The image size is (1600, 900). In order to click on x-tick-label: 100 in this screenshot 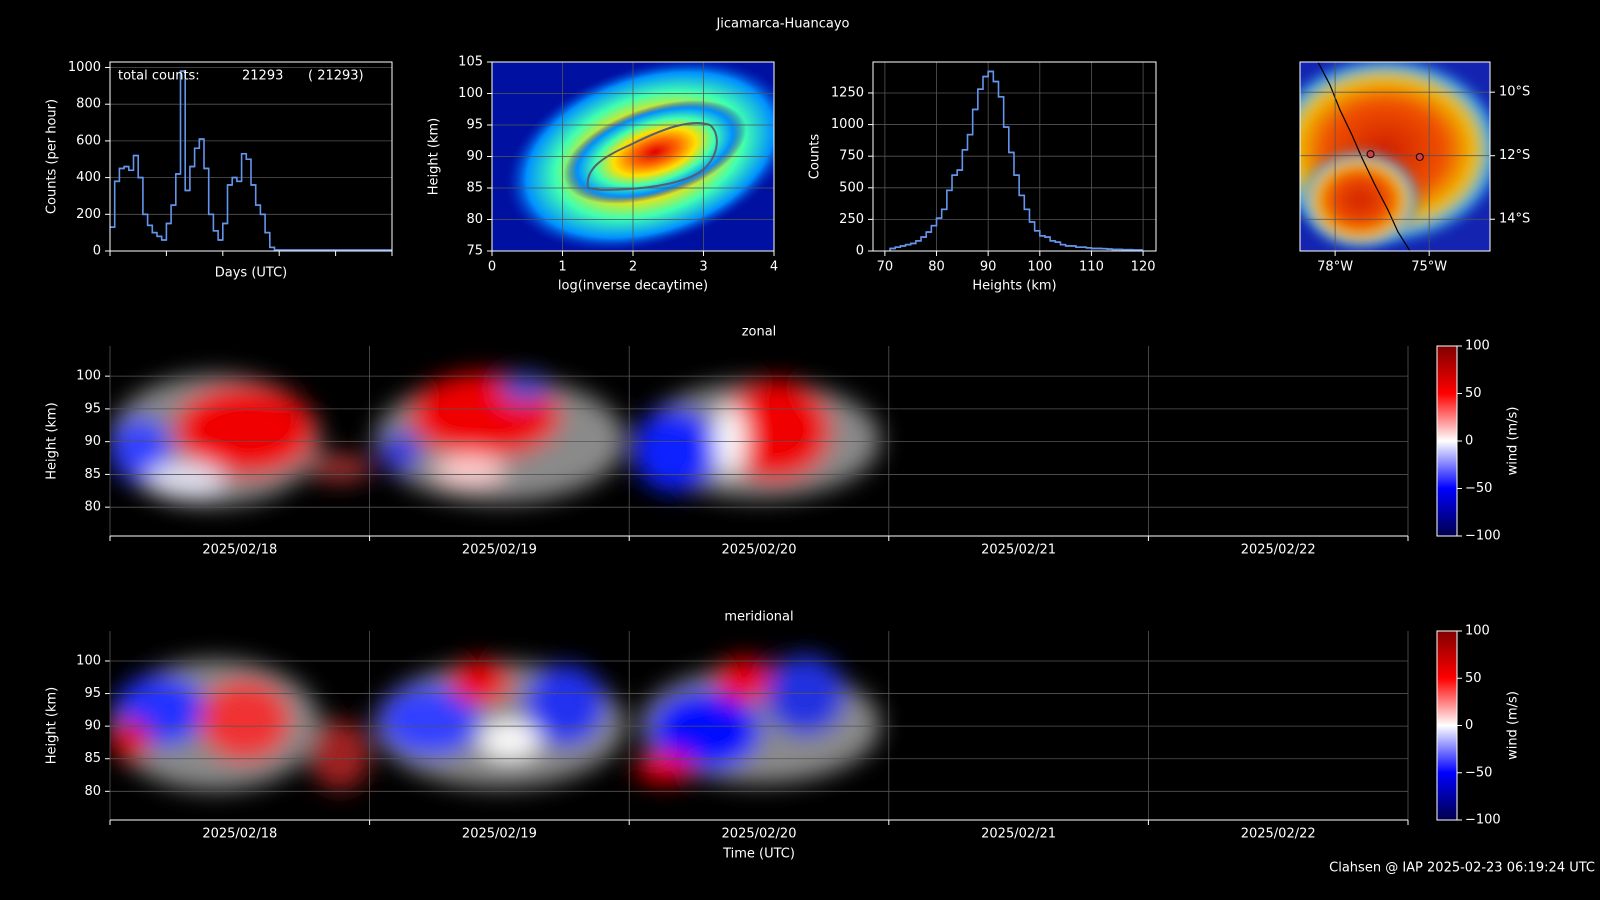, I will do `click(1039, 267)`.